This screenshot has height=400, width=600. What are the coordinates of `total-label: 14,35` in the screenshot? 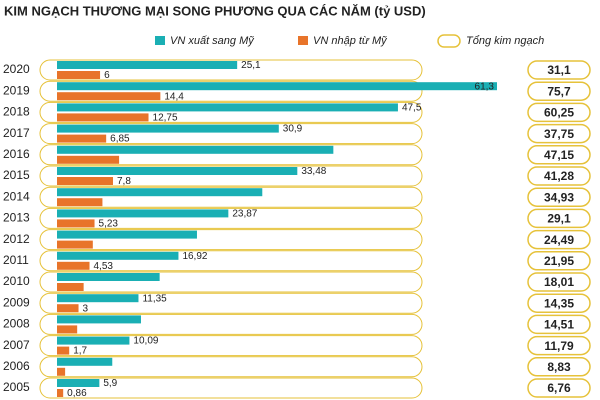 It's located at (559, 303).